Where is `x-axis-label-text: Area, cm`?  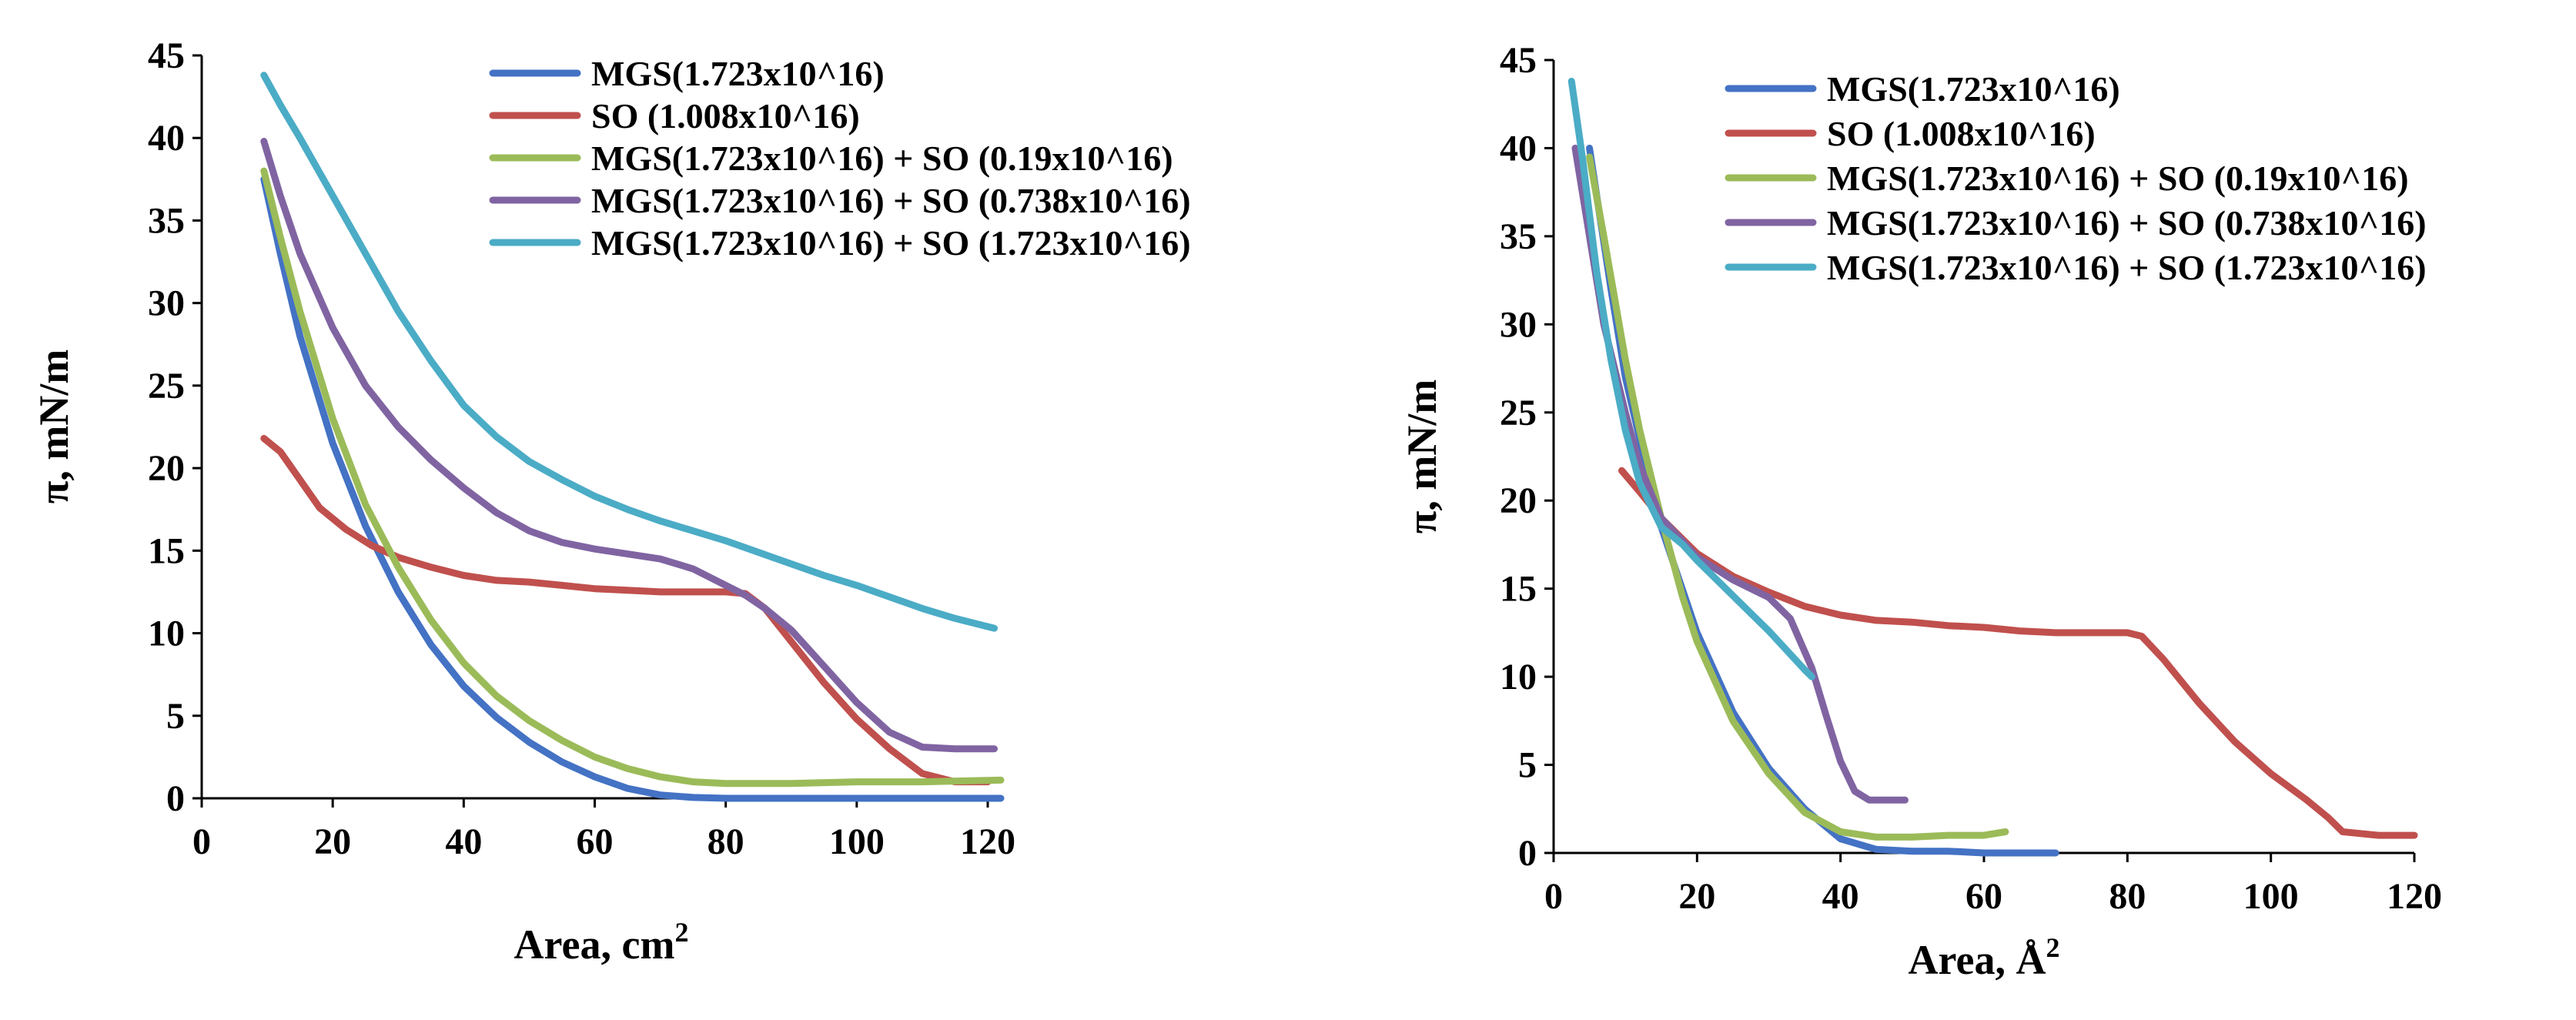
x-axis-label-text: Area, cm is located at coordinates (594, 944).